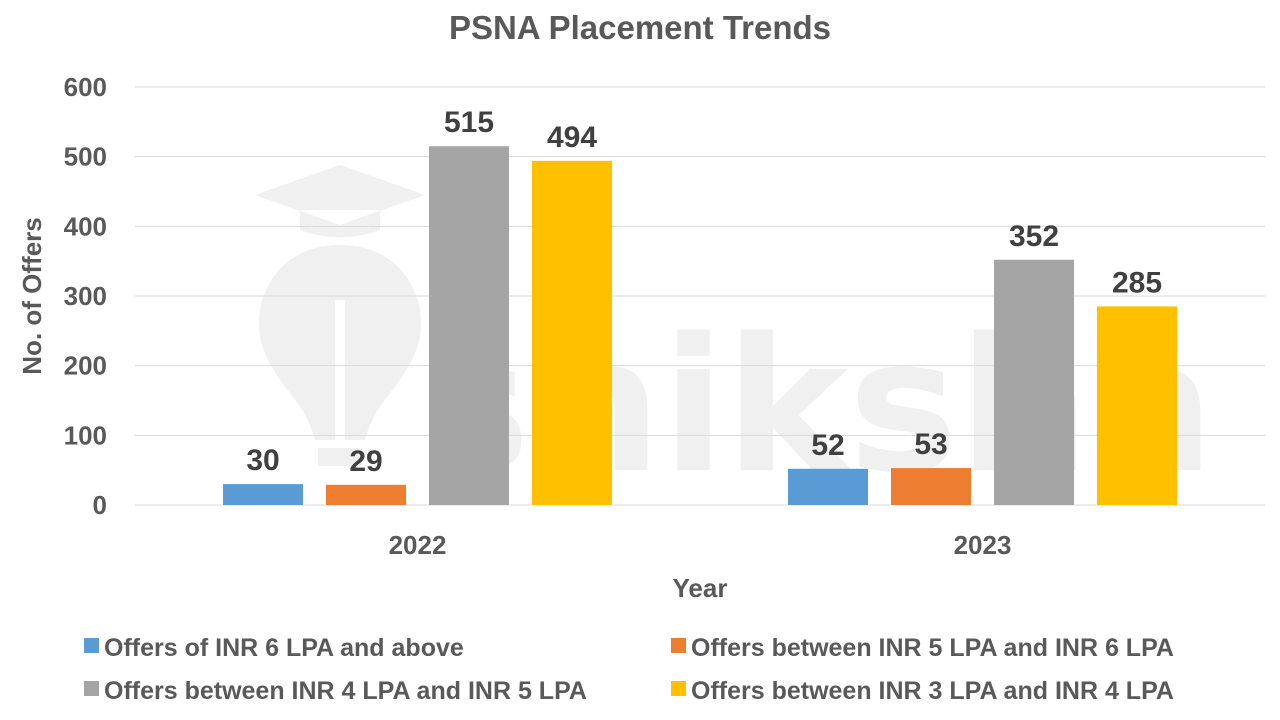 Image resolution: width=1280 pixels, height=720 pixels. Describe the element at coordinates (85, 366) in the screenshot. I see `y-tick-label: 200` at that location.